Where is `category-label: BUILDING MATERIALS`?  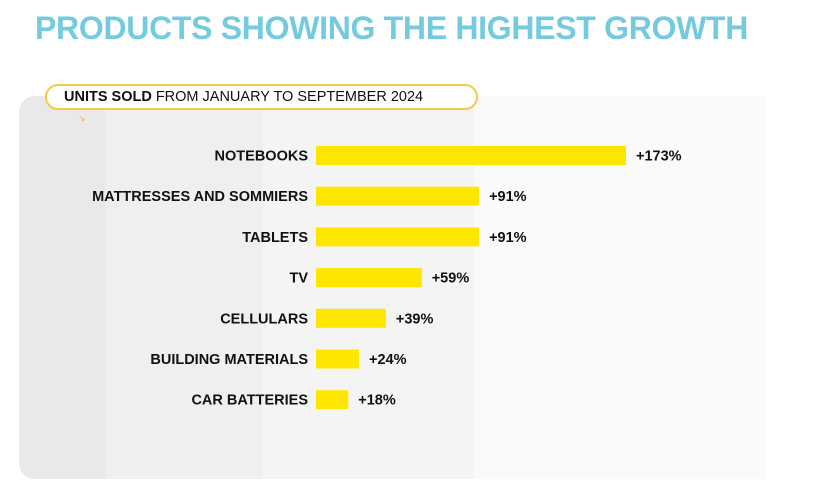 category-label: BUILDING MATERIALS is located at coordinates (229, 360).